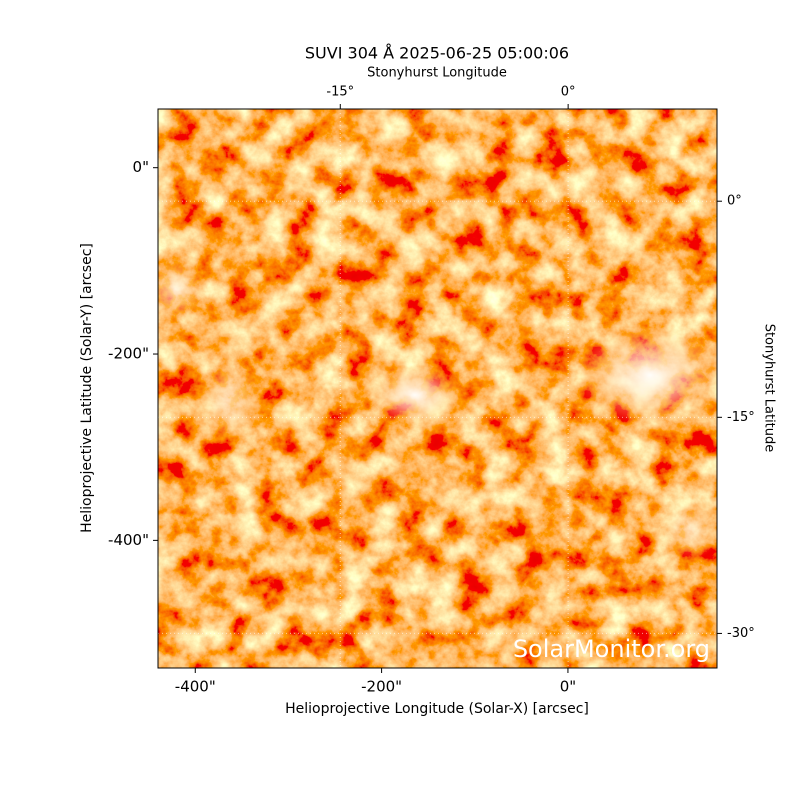  I want to click on y-tick-label: -200", so click(128, 354).